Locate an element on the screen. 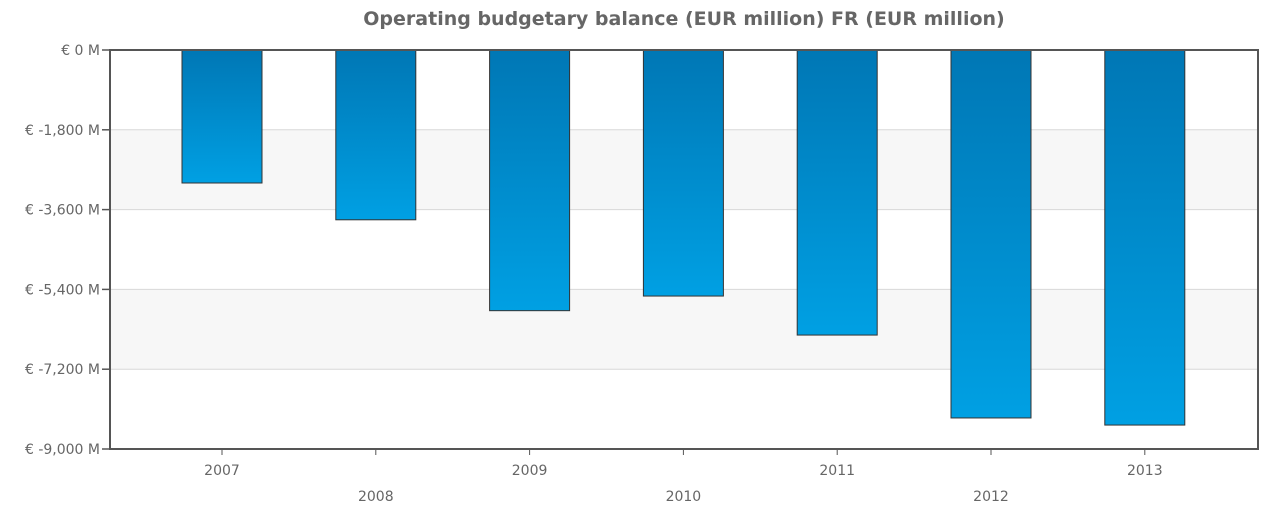 Image resolution: width=1269 pixels, height=516 pixels. y-tick-label: € -7,200 M is located at coordinates (62, 370).